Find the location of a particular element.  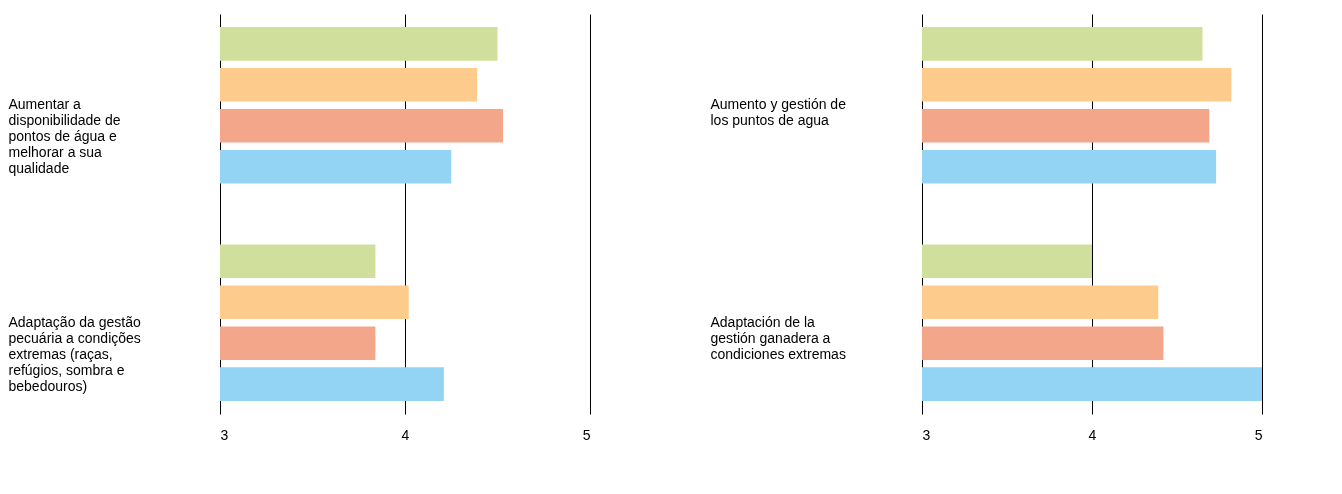

y-tick-label: Adaptação da gestão pecuária a condições extremas (raças, refúgios, sombra e bebedouros) is located at coordinates (75, 353).